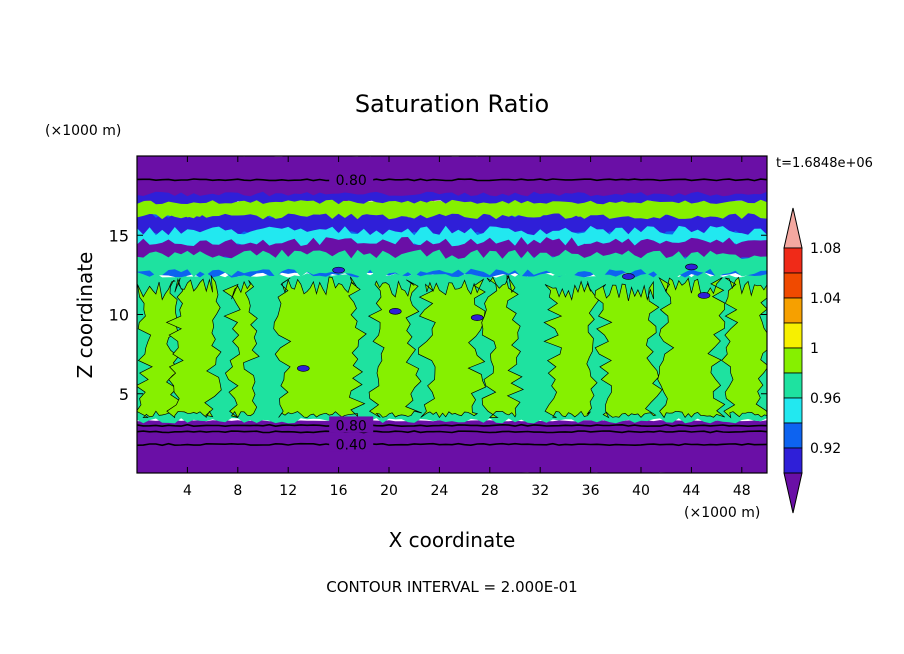 The height and width of the screenshot is (654, 904). I want to click on x-tick-label: 4, so click(187, 491).